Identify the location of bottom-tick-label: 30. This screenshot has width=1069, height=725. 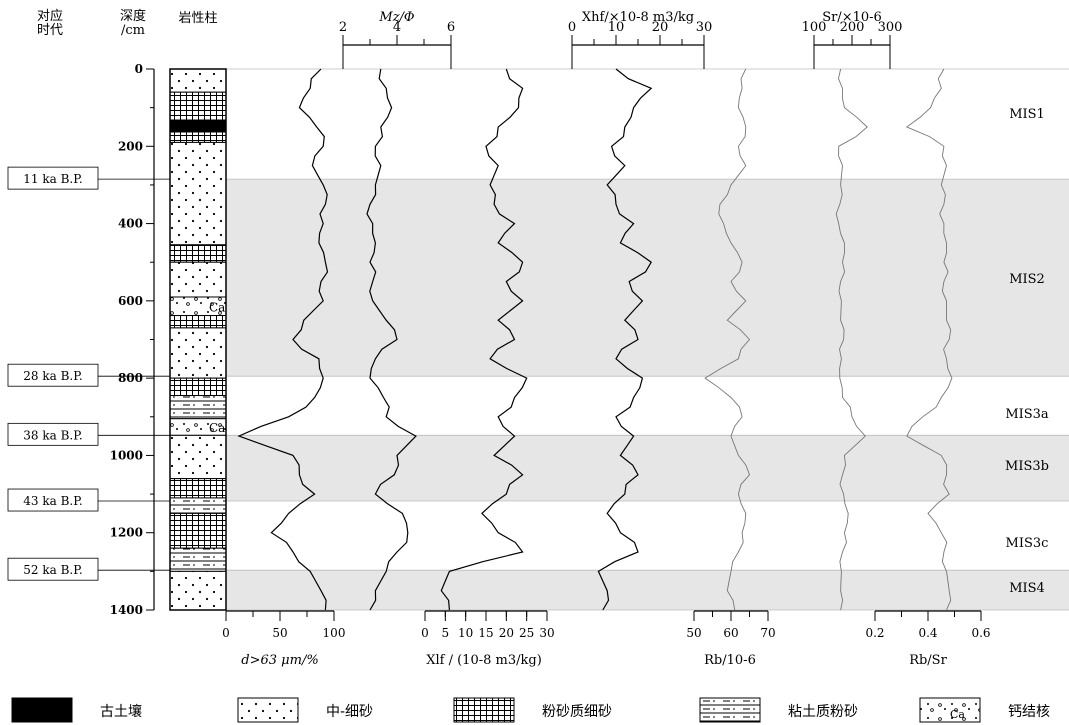
(546, 633).